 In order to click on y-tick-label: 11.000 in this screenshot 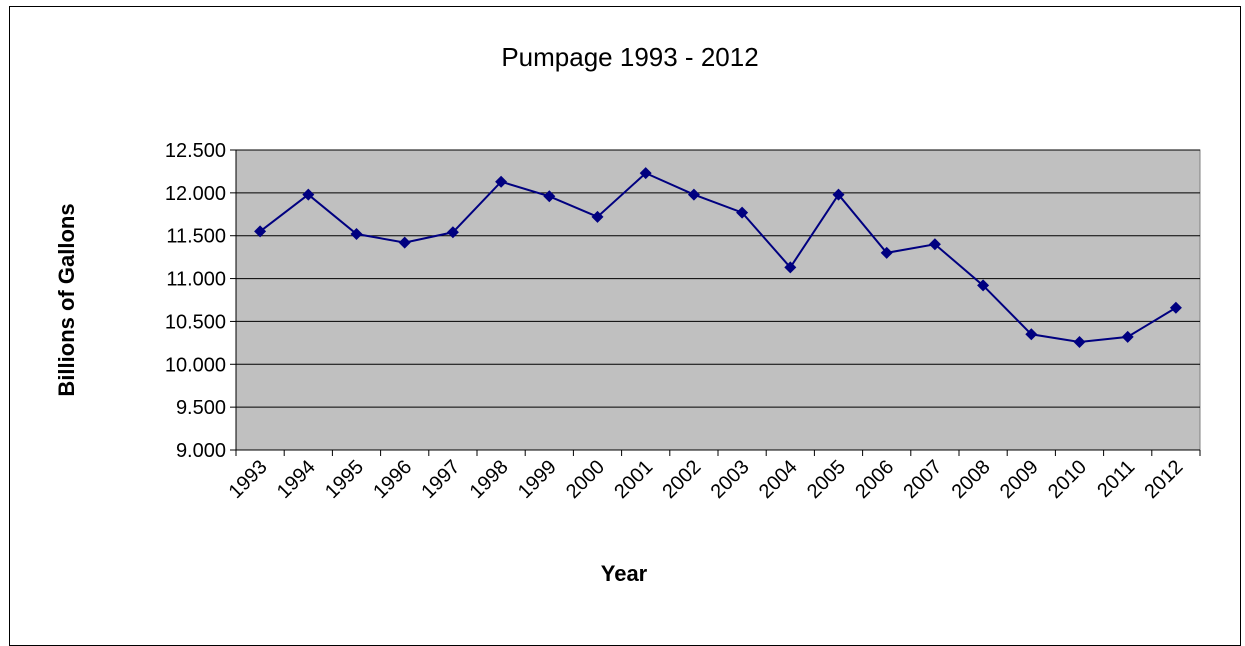, I will do `click(196, 280)`.